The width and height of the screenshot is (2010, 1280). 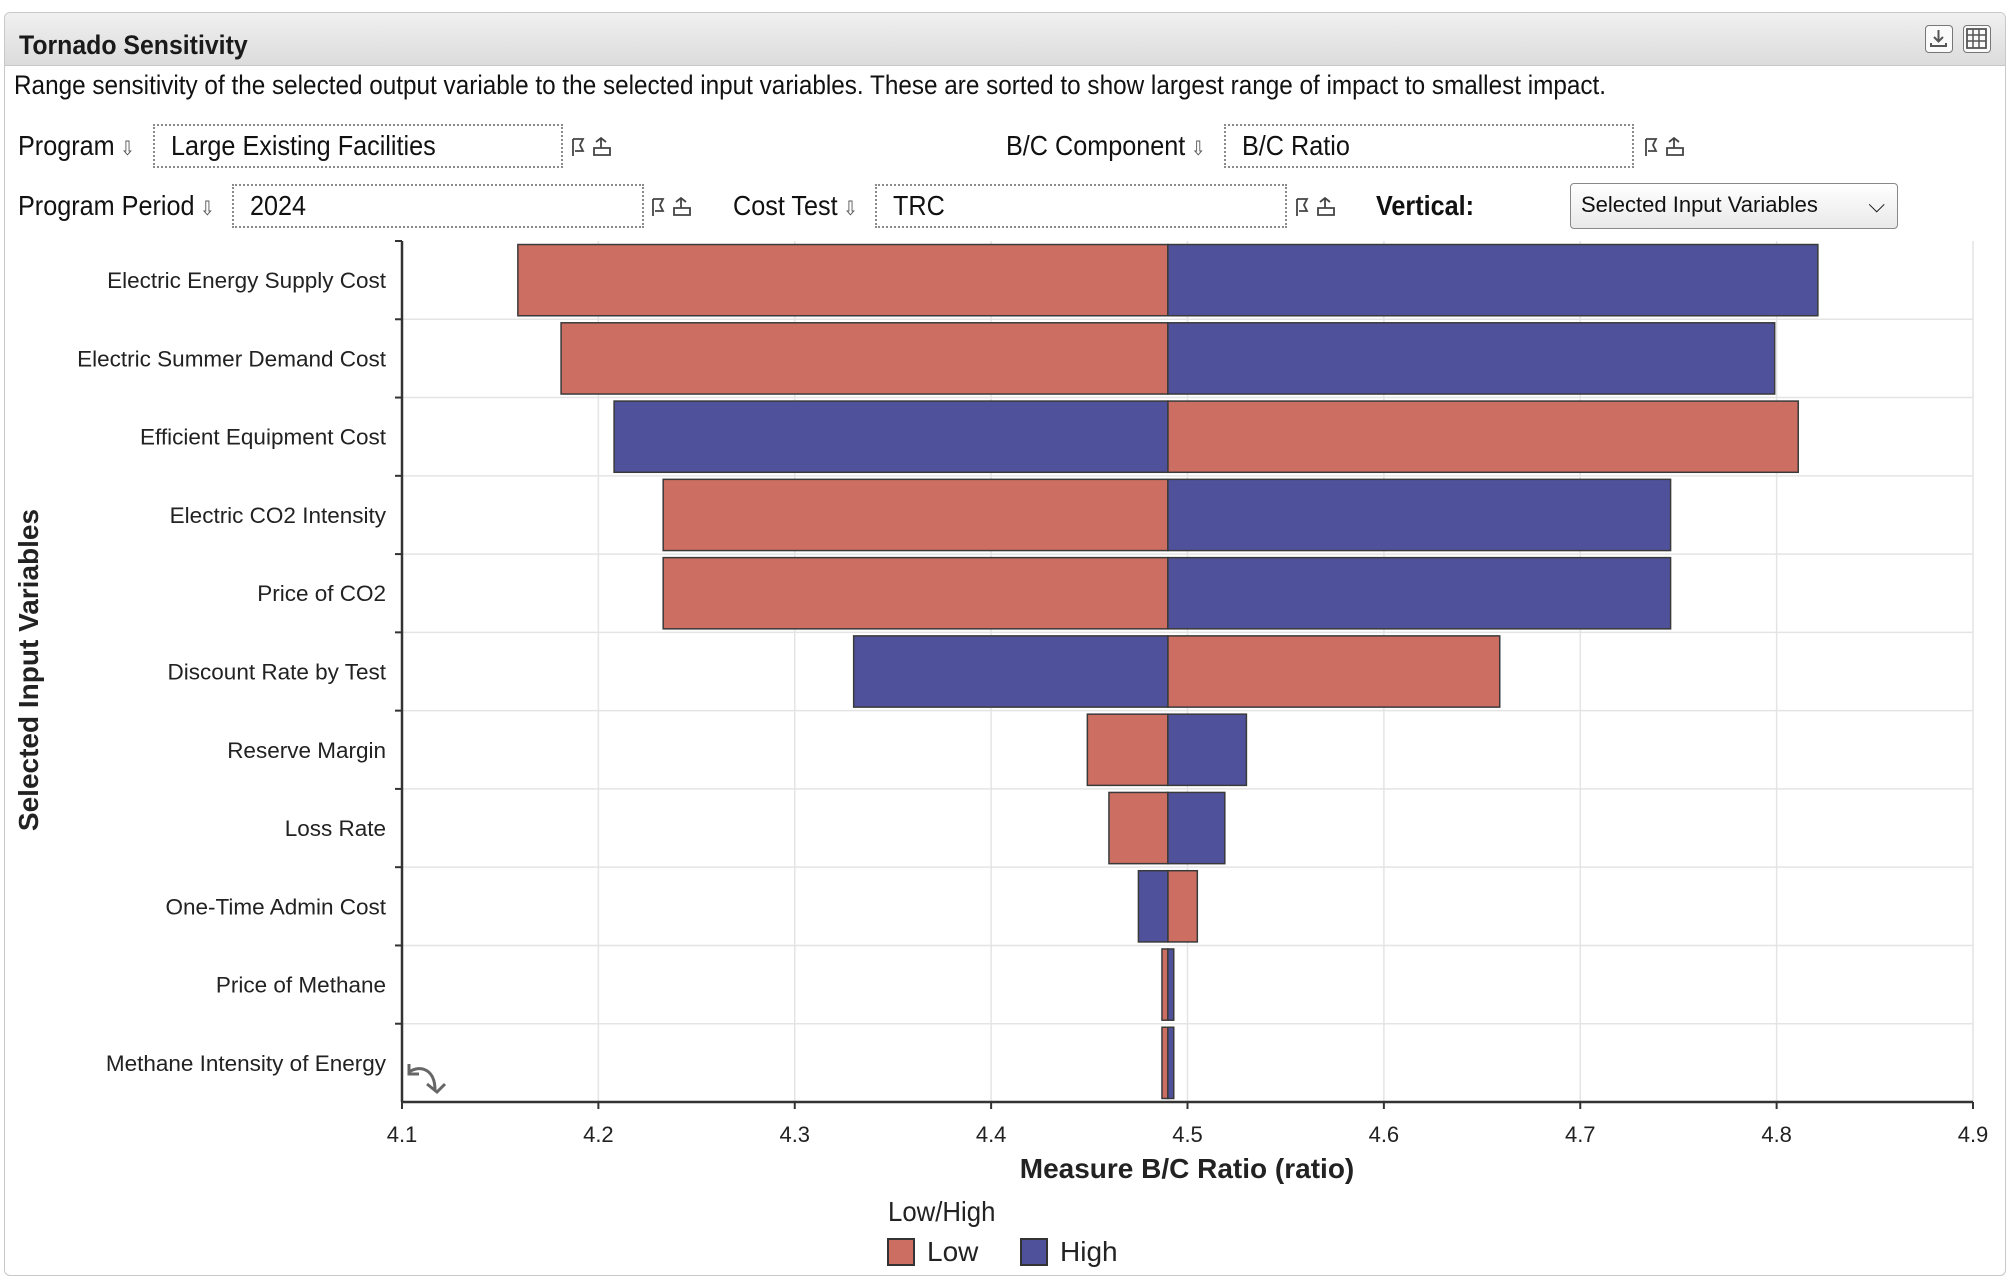 I want to click on x-tick-labels: 4.1 4.2 4.3 4.4 4.5 4.6 4.7 4.8 4.9, so click(x=1188, y=1134).